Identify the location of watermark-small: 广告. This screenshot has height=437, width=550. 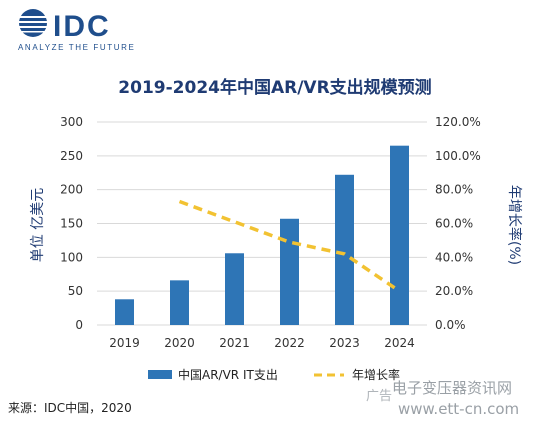
(379, 396).